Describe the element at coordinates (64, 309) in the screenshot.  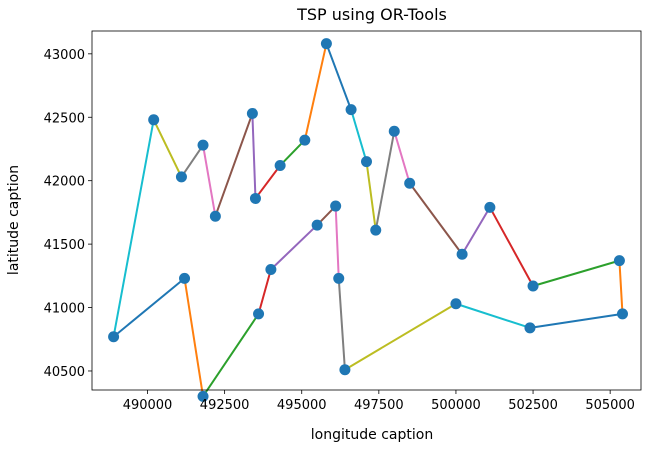
I see `y-tick-label: 41000` at that location.